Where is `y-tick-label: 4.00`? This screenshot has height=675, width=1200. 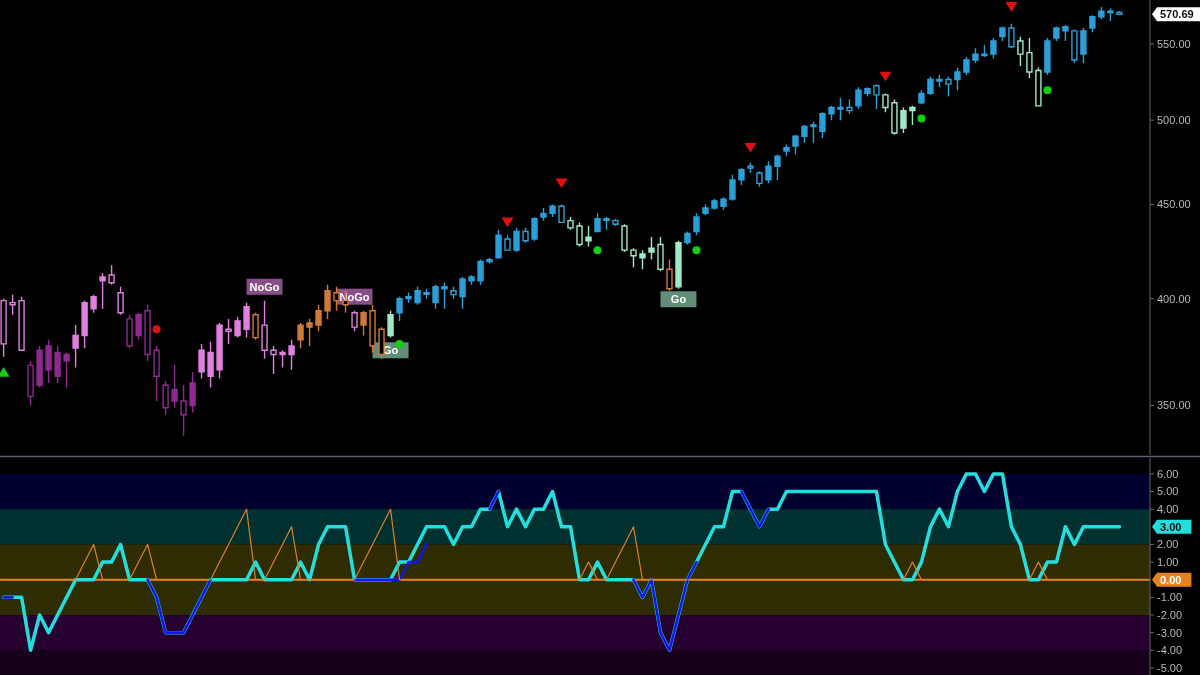 y-tick-label: 4.00 is located at coordinates (1168, 509).